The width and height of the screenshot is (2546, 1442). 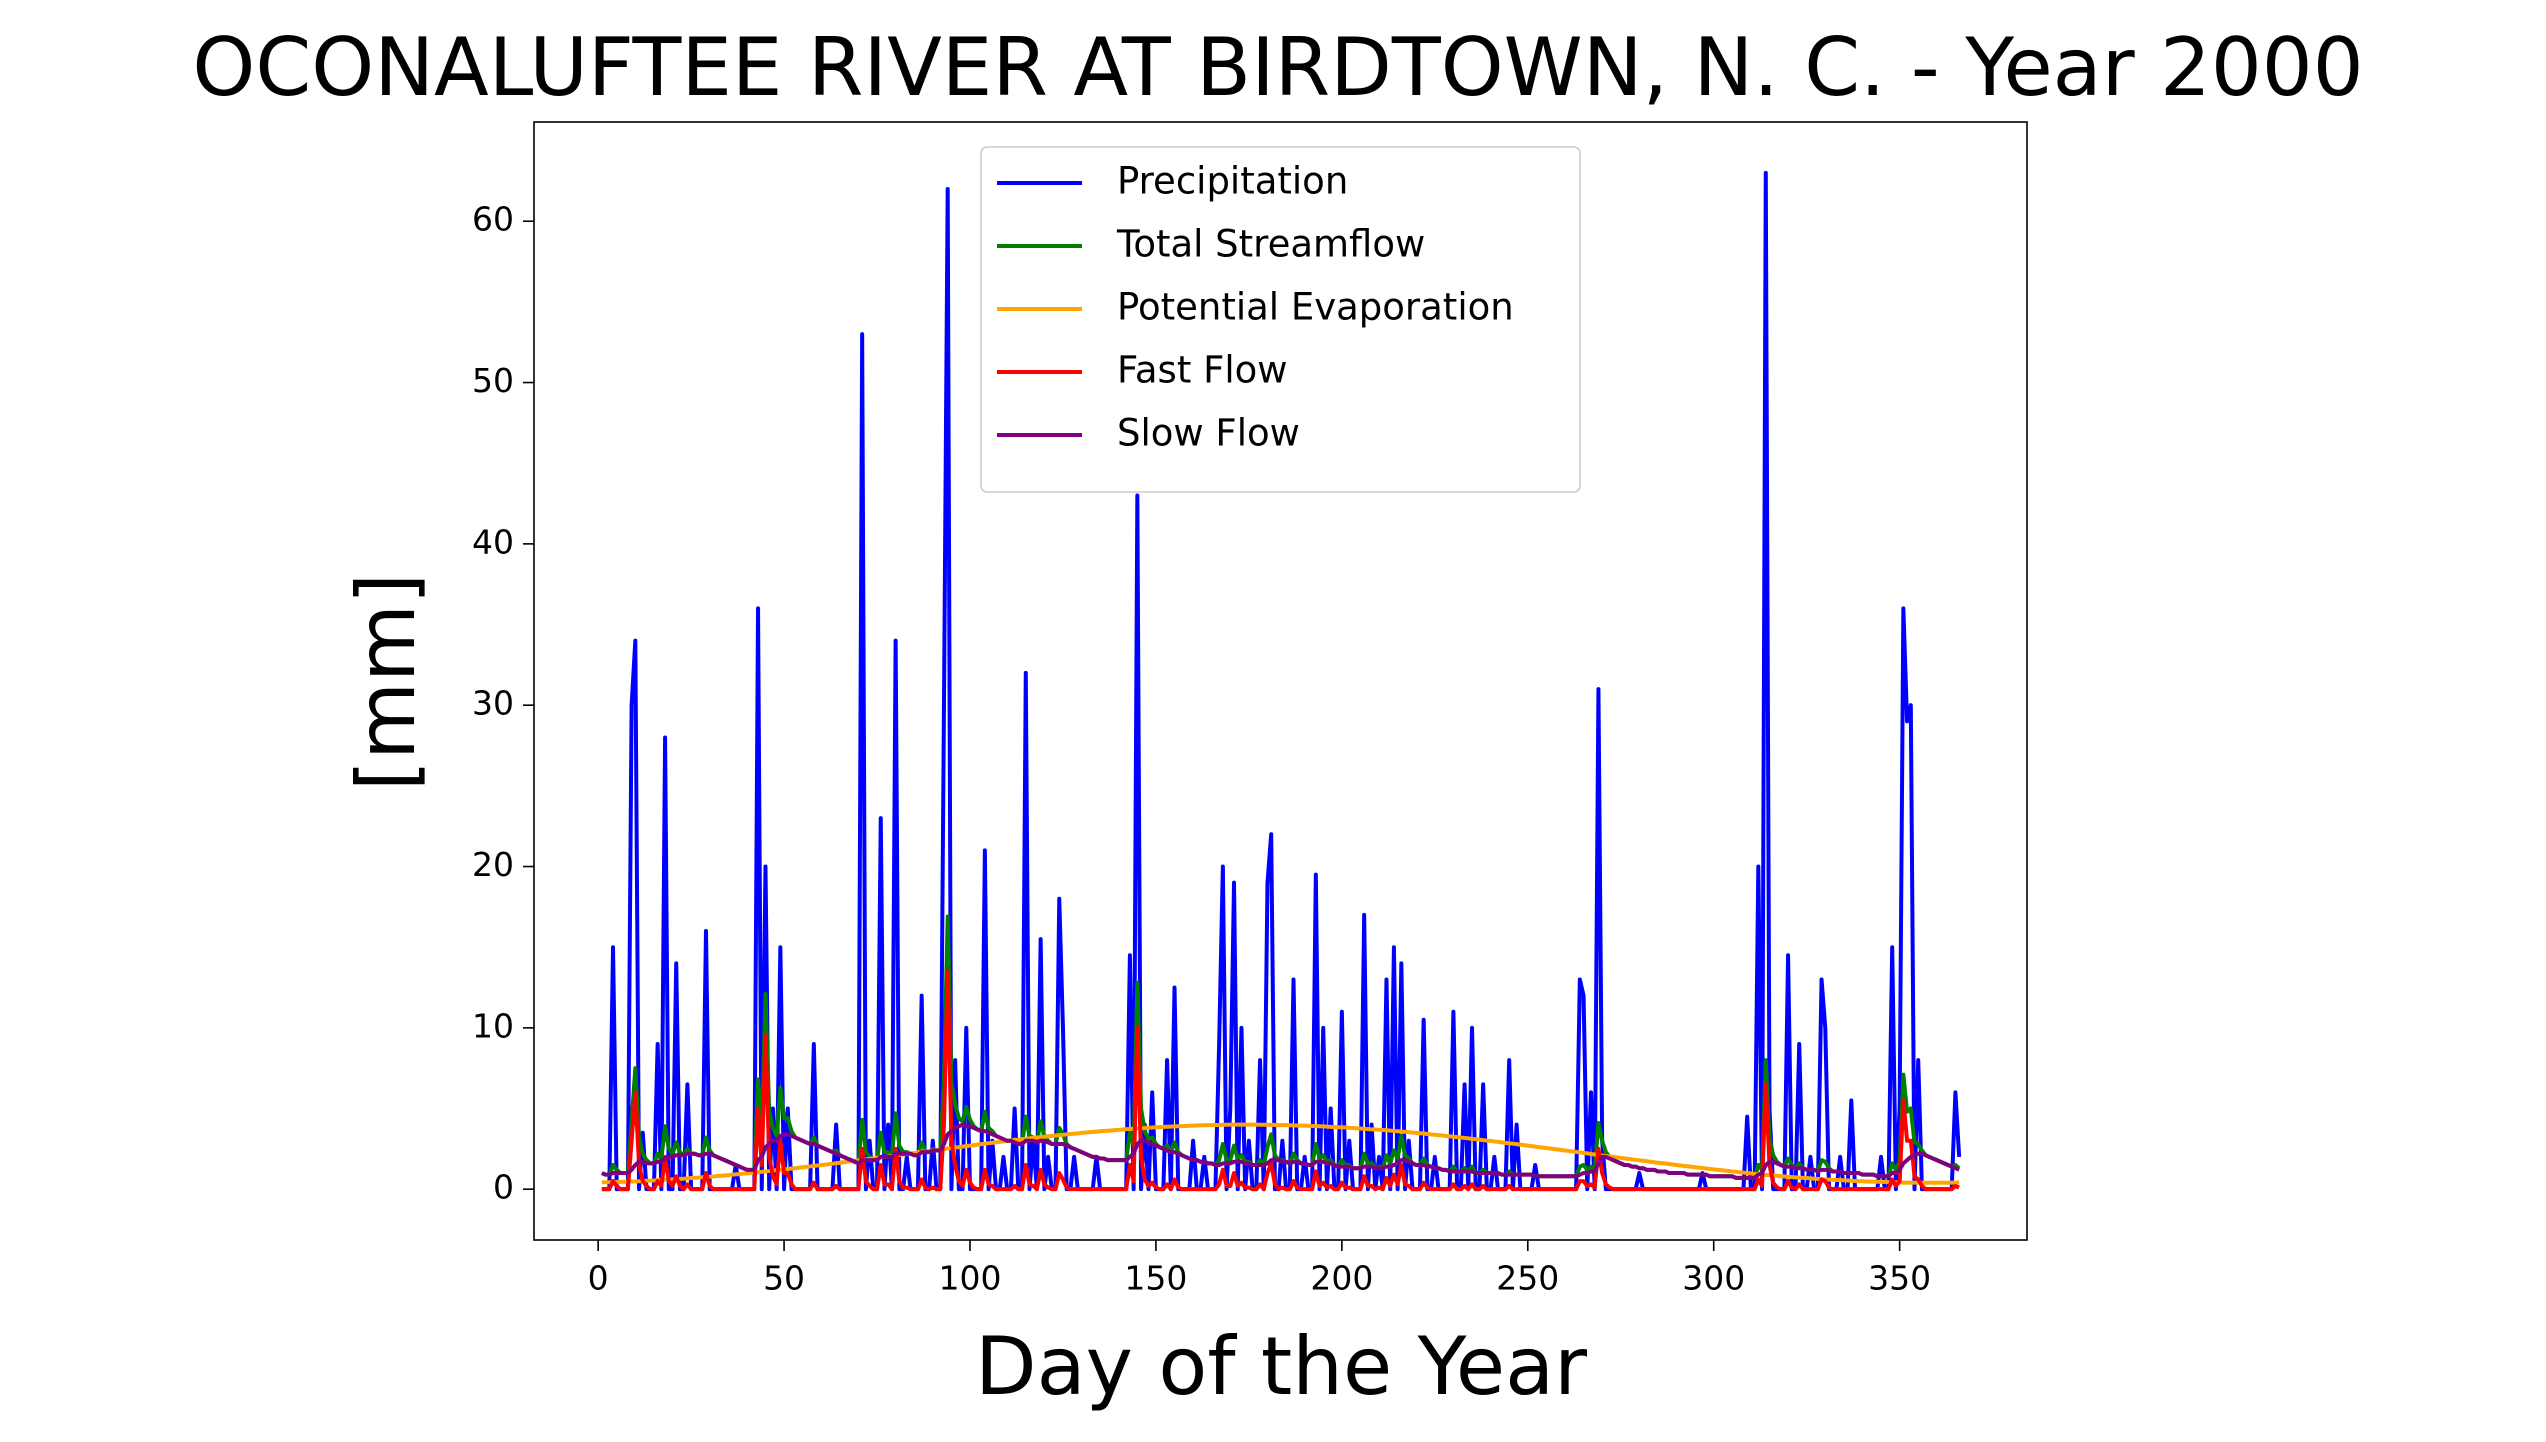 What do you see at coordinates (493, 219) in the screenshot?
I see `y-tick-label: 60` at bounding box center [493, 219].